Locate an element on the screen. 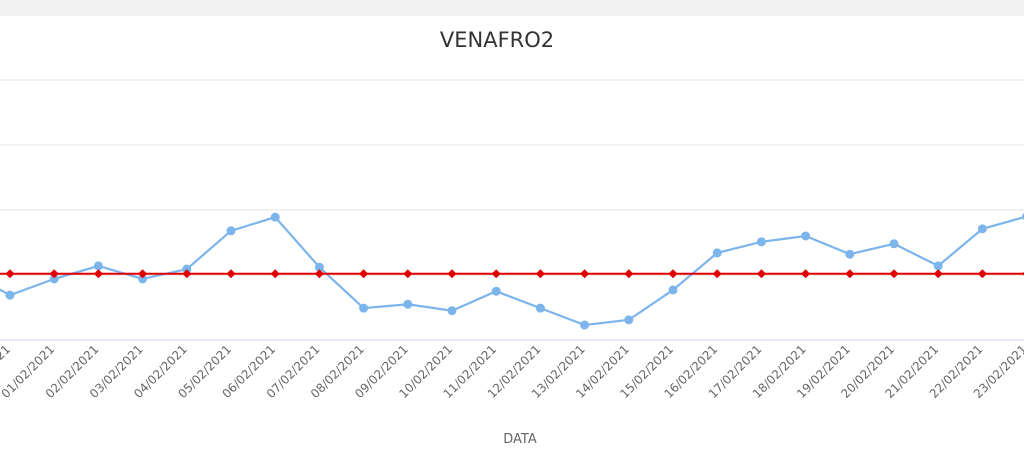 This screenshot has width=1024, height=455. chart-title: VENAFRO2 is located at coordinates (497, 40).